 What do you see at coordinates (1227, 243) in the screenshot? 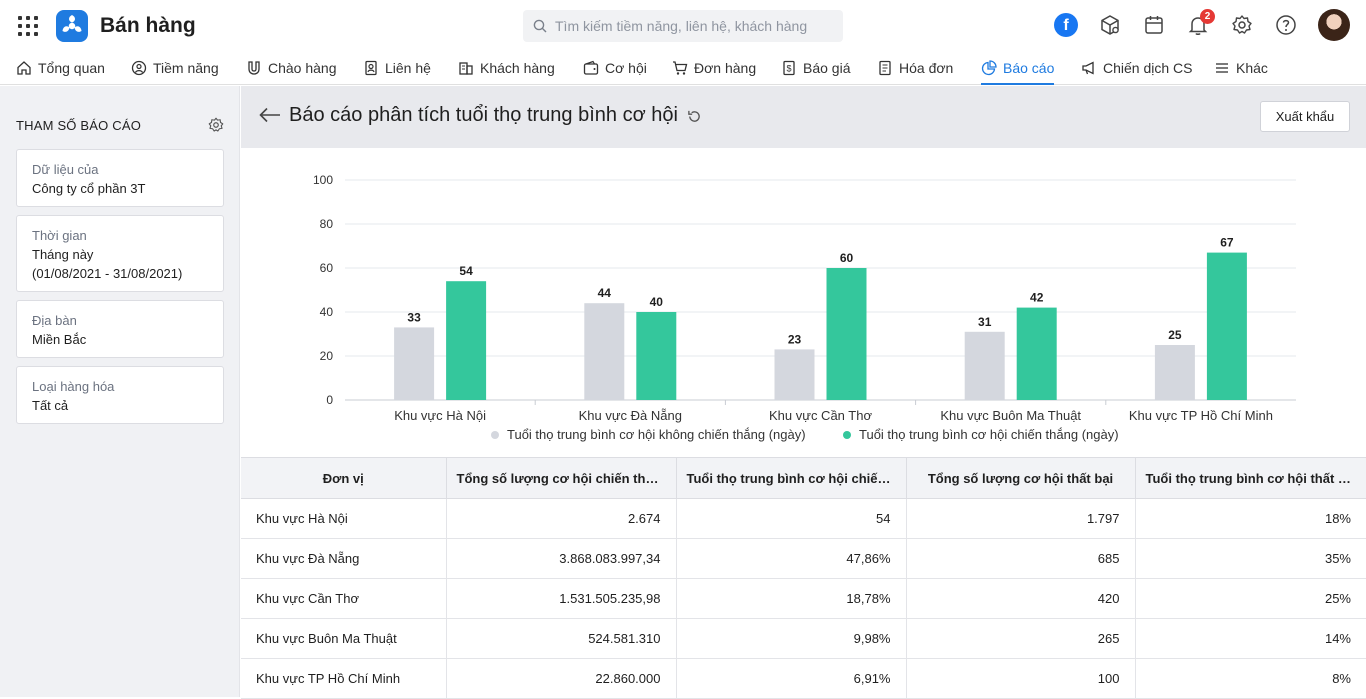
I see `data-label: 67` at bounding box center [1227, 243].